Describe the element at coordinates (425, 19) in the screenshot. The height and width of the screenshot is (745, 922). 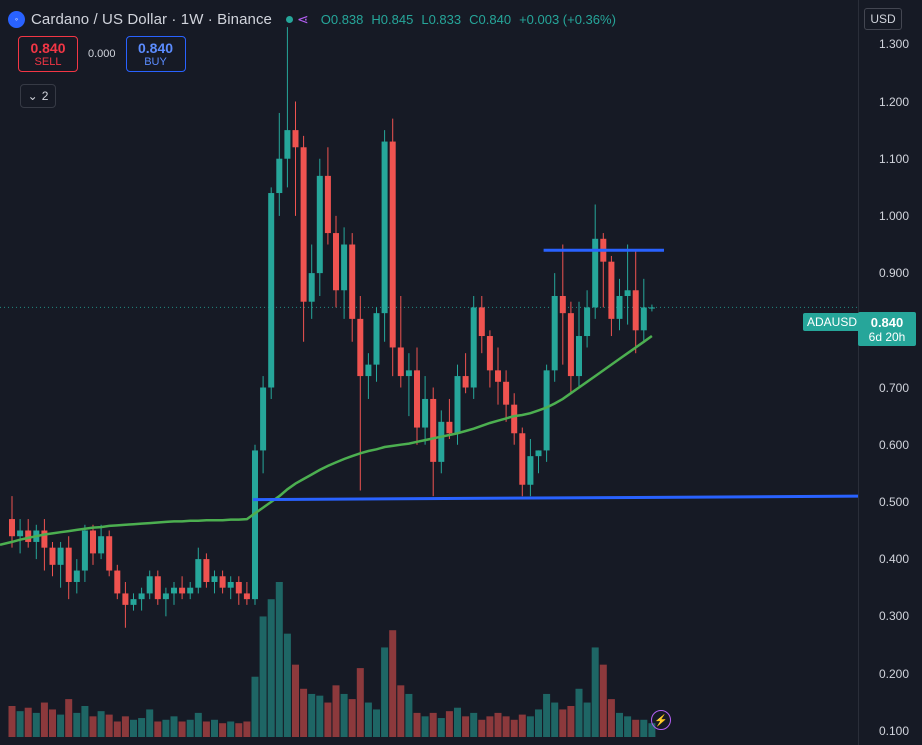
I see `ohlc-low-label: L` at that location.